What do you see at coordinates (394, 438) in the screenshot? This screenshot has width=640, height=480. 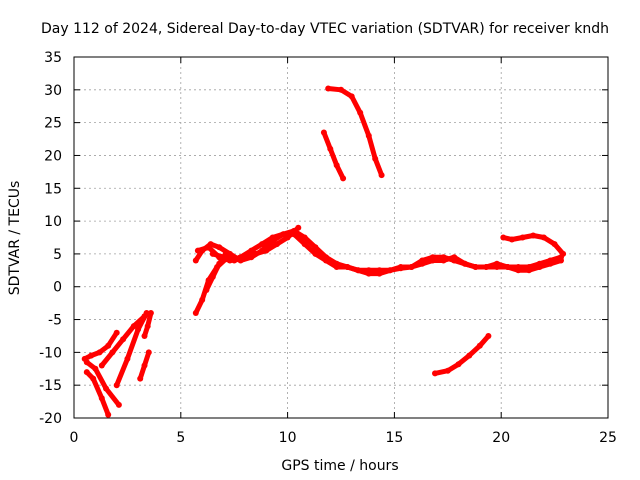 I see `x-tick-label: 15` at bounding box center [394, 438].